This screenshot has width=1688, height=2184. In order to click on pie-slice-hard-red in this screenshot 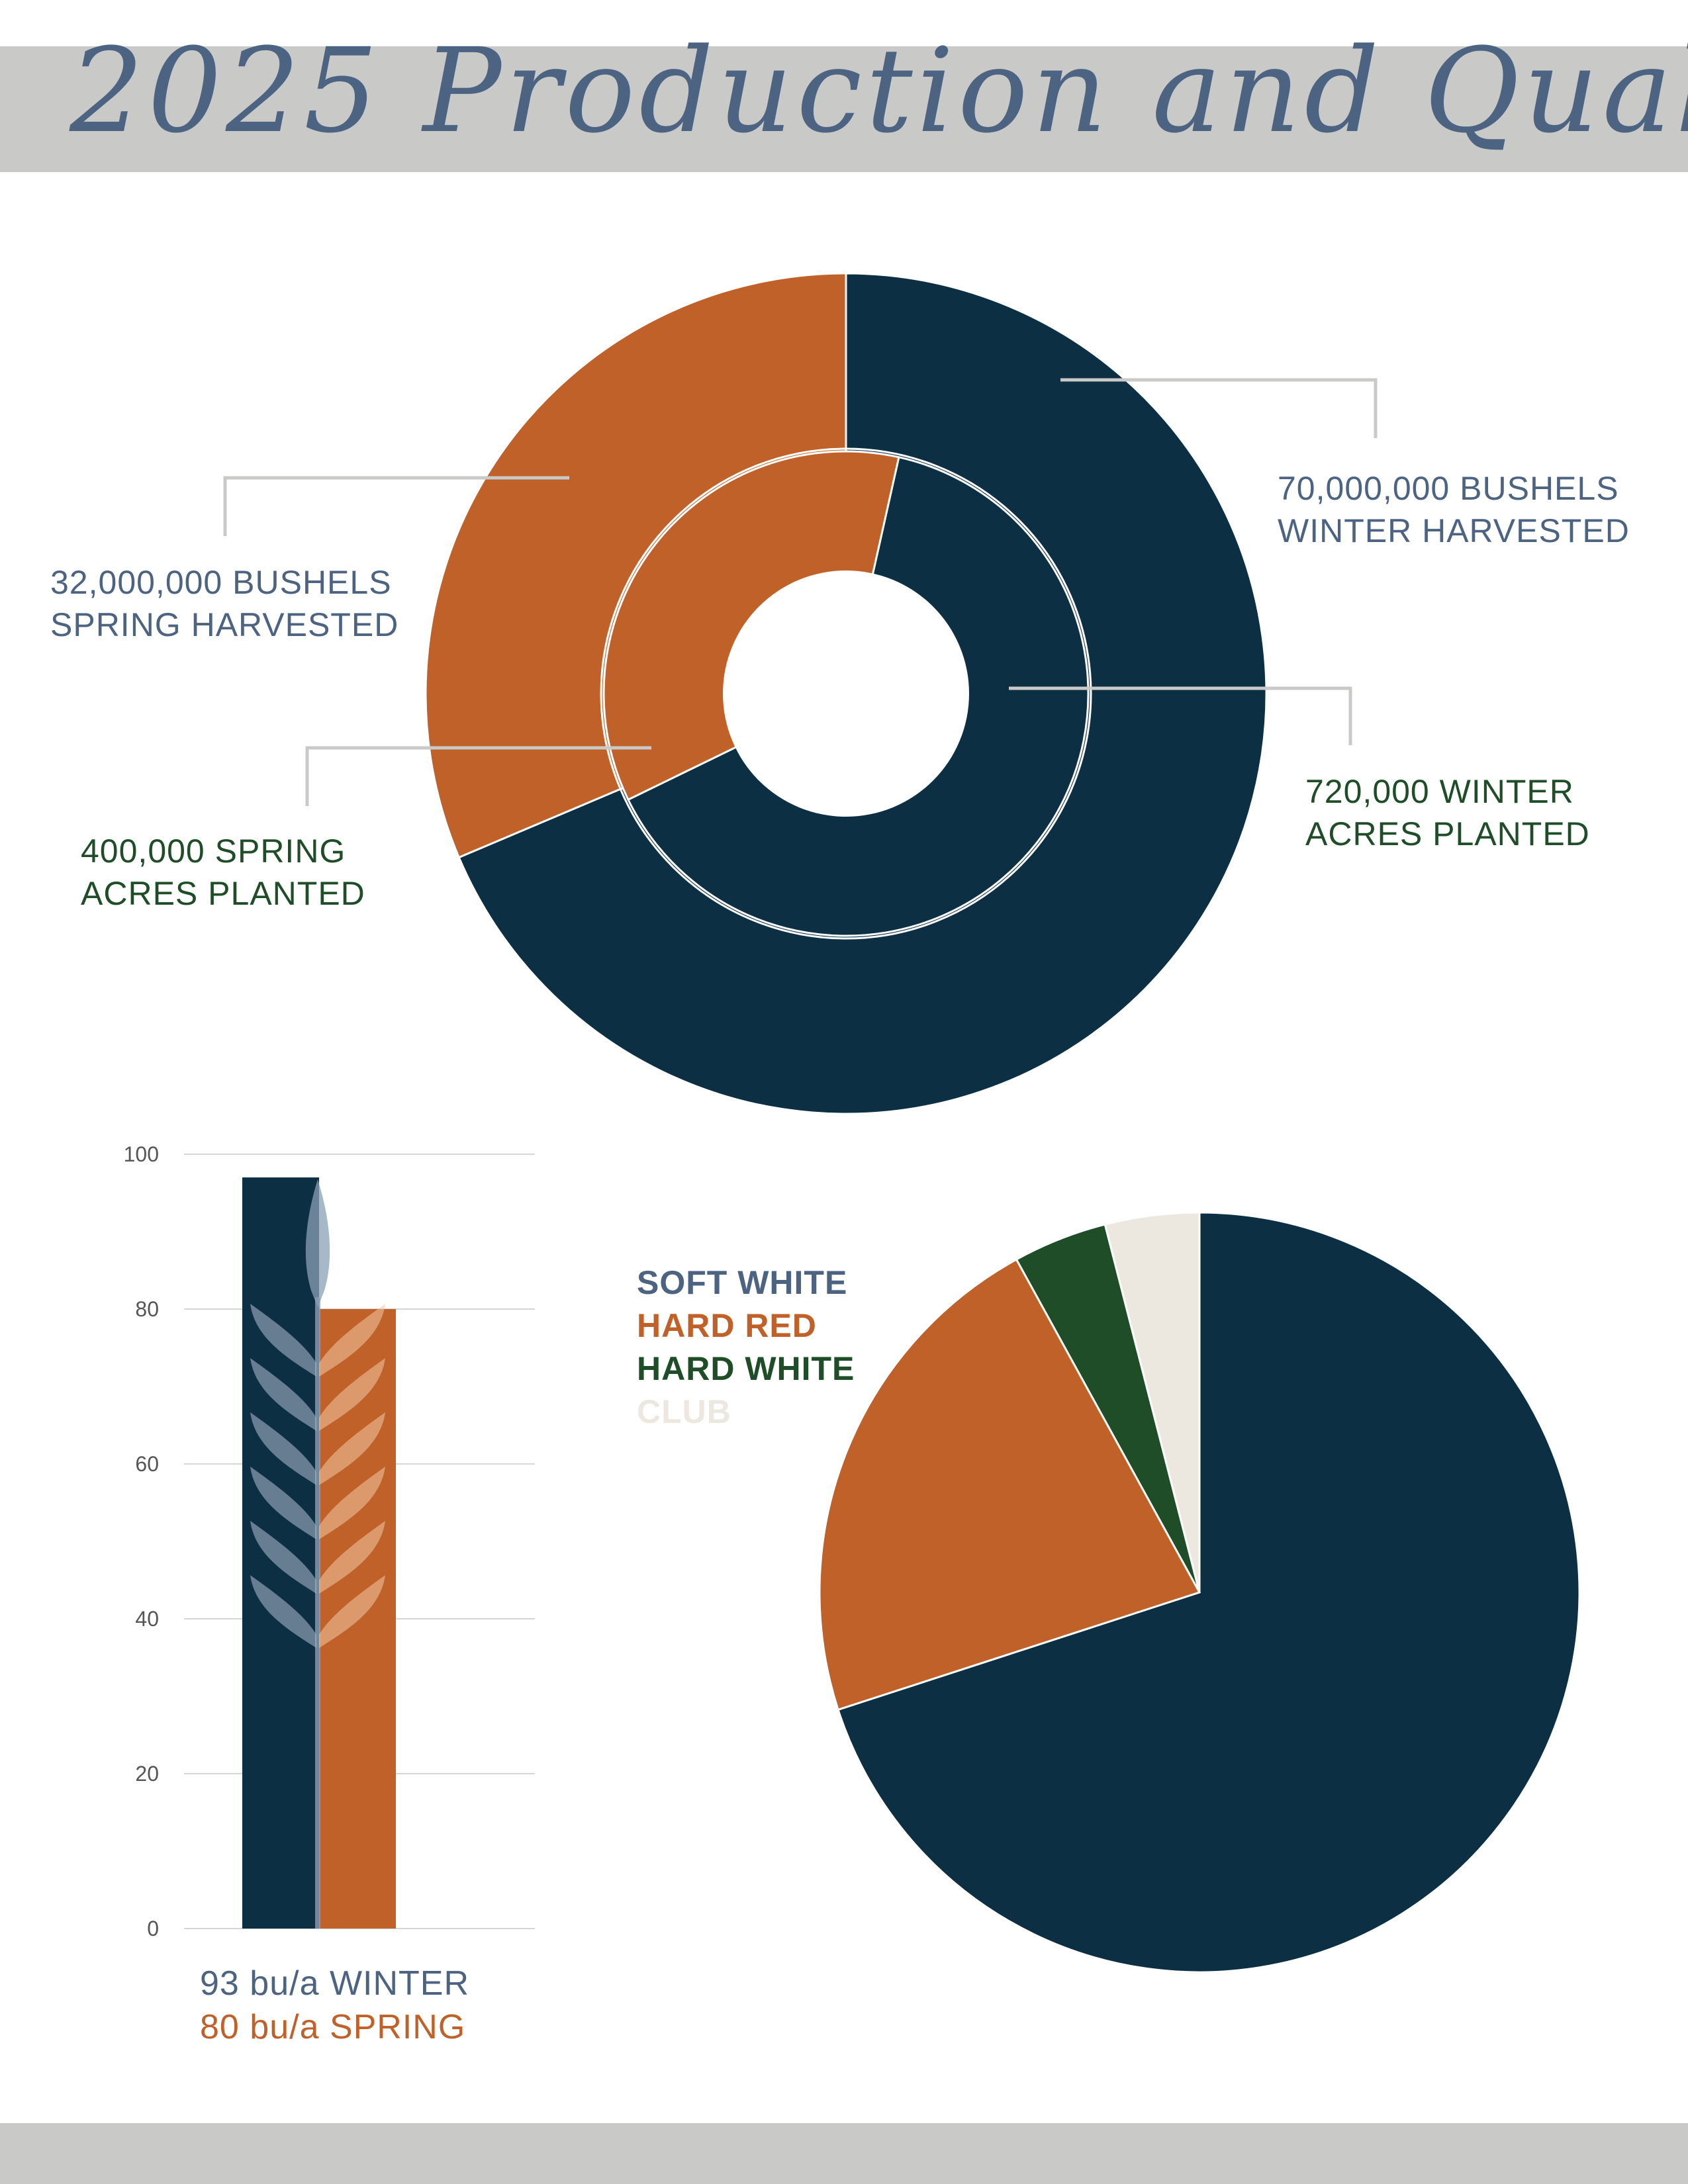, I will do `click(1009, 1484)`.